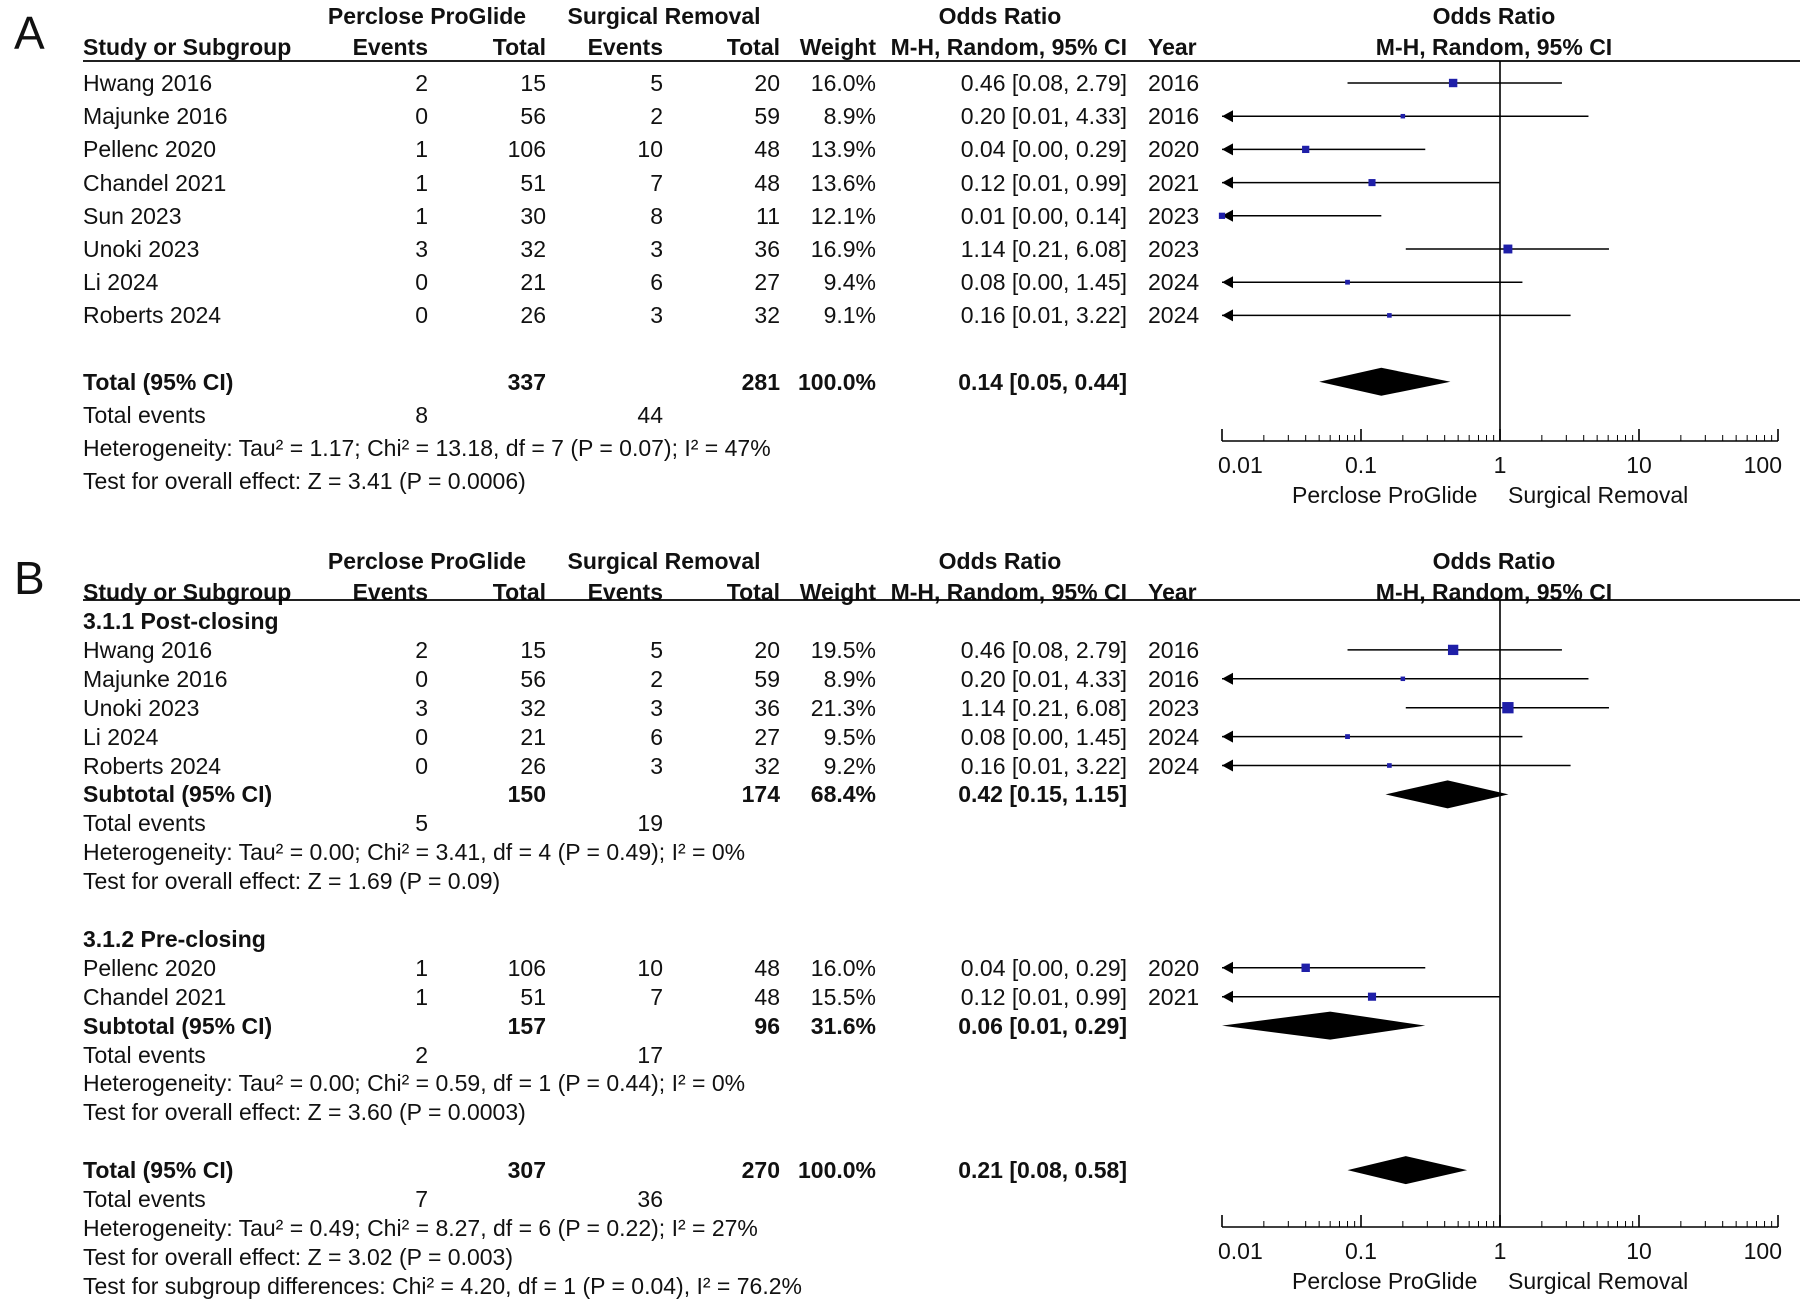  Describe the element at coordinates (29, 33) in the screenshot. I see `panel-label: A` at that location.